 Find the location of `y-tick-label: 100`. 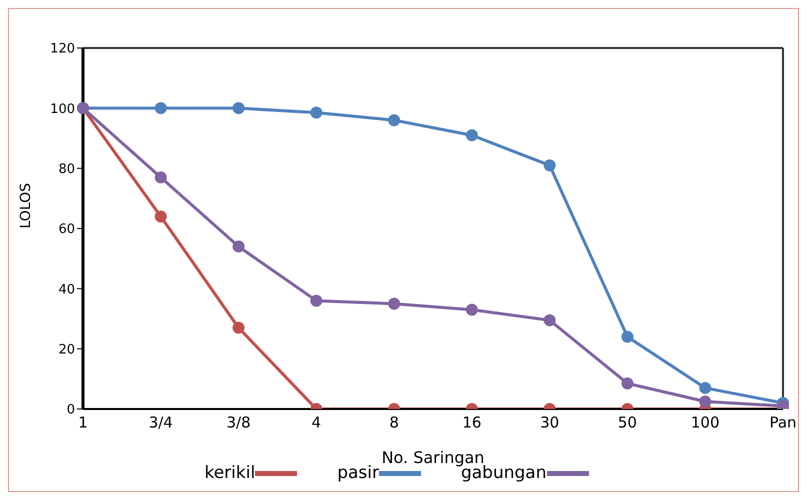

y-tick-label: 100 is located at coordinates (62, 109).